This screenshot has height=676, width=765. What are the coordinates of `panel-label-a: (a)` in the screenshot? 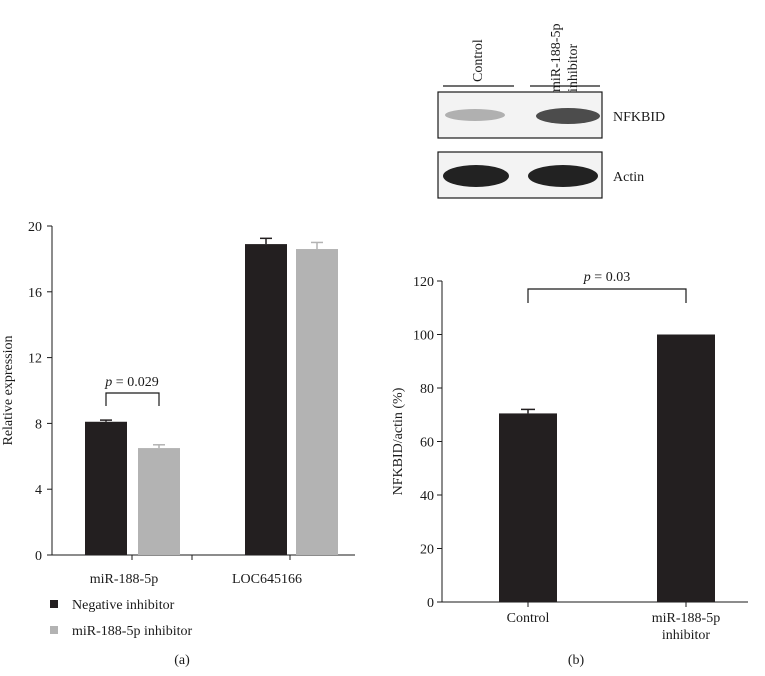 It's located at (182, 660).